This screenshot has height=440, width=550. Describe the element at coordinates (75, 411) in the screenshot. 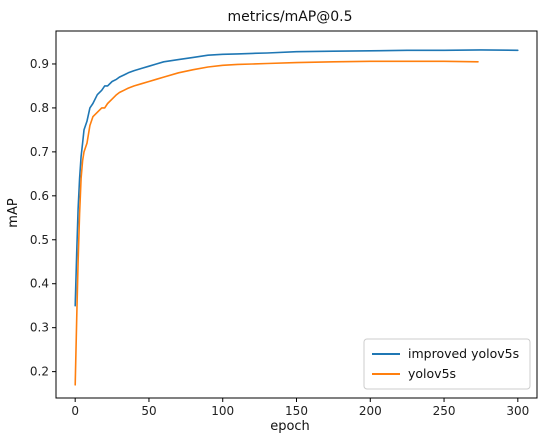

I see `x-tick-label: 0` at that location.